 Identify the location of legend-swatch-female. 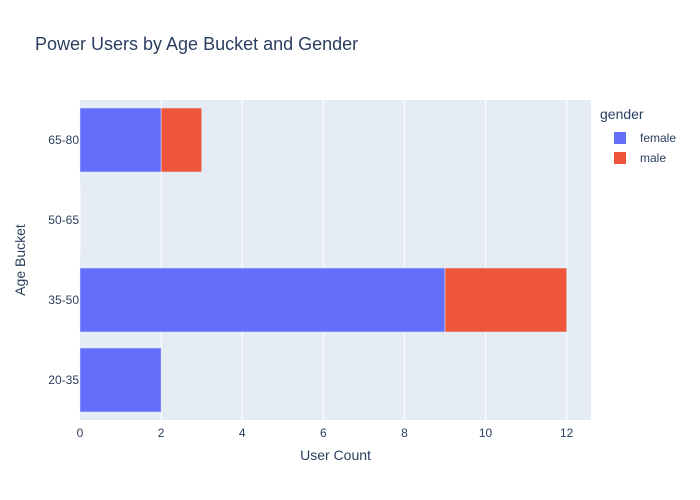
(620, 138).